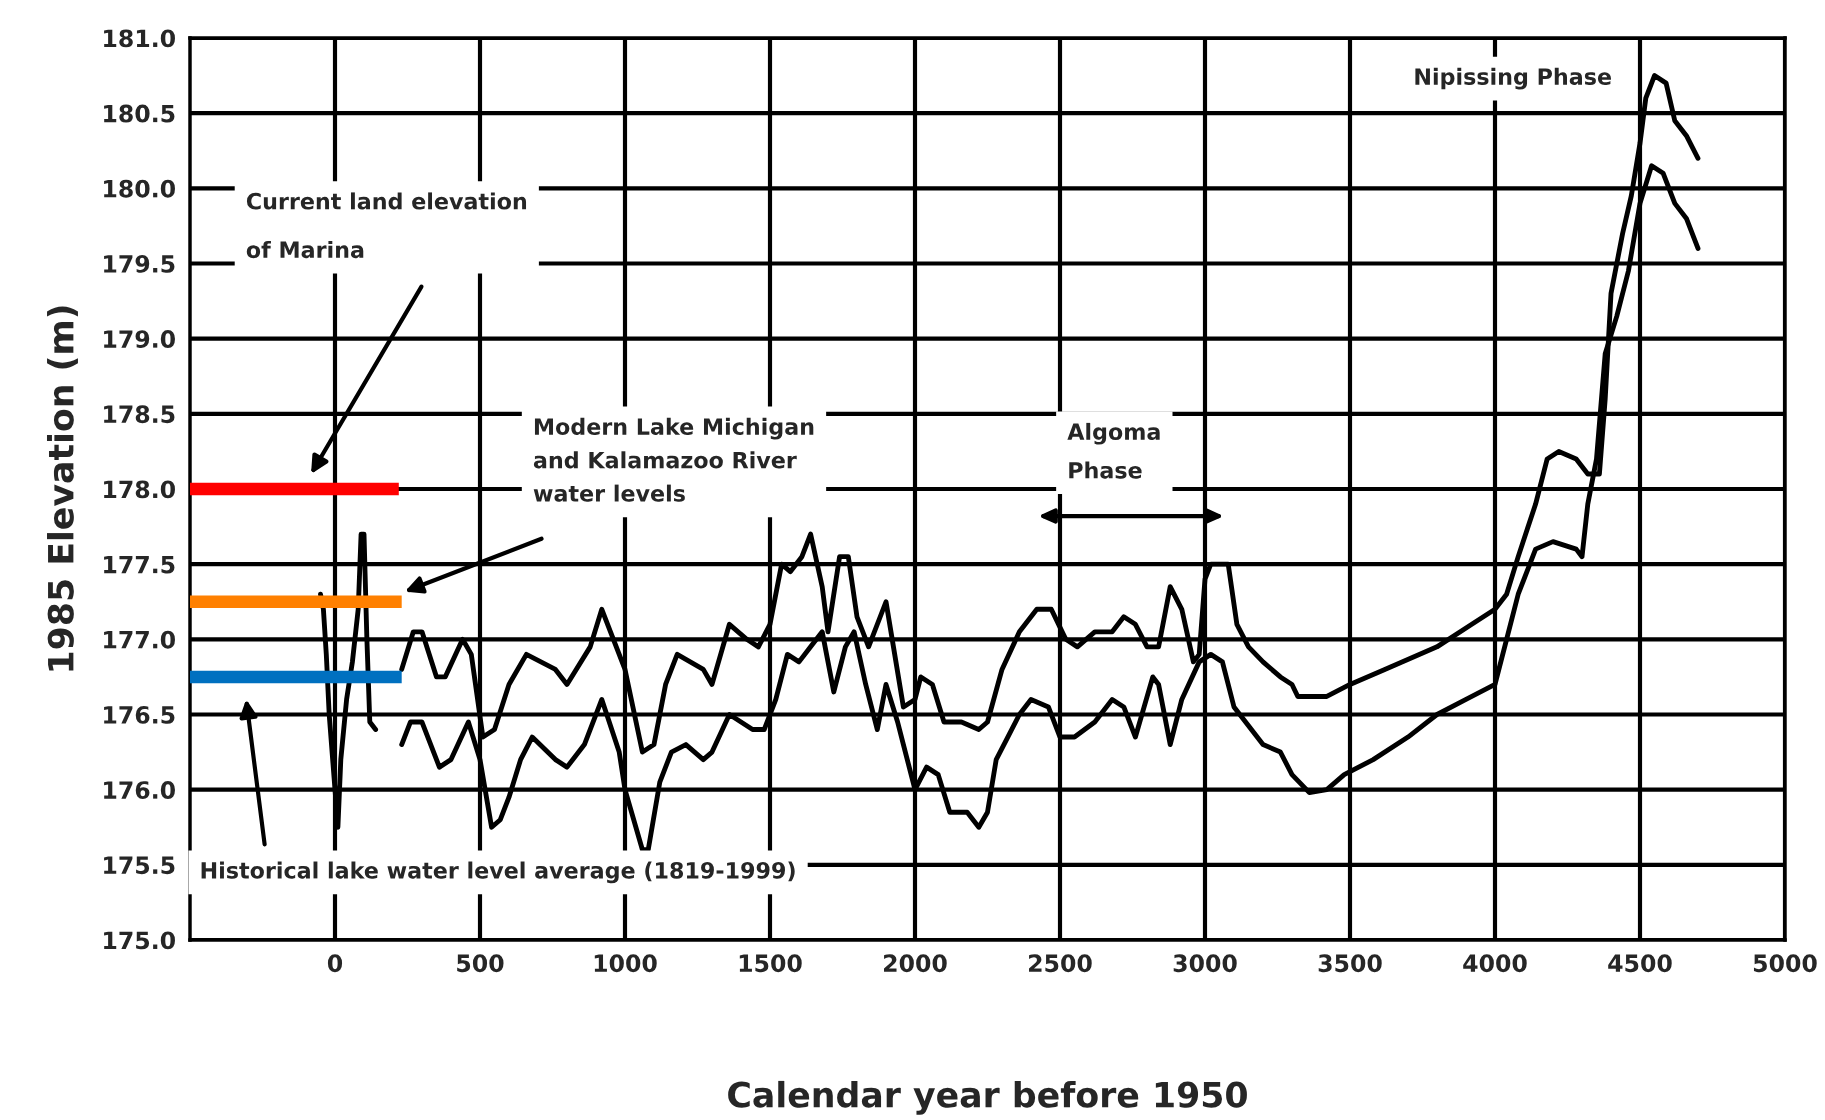  What do you see at coordinates (498, 872) in the screenshot?
I see `annotation: Historical lake water level average (1819-1999)` at bounding box center [498, 872].